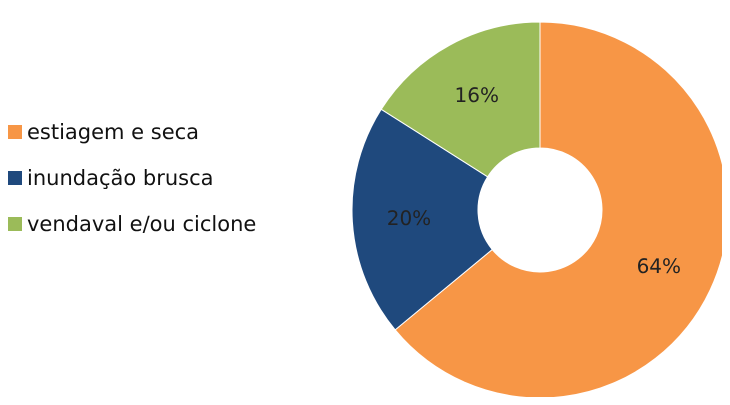 Image resolution: width=730 pixels, height=405 pixels. What do you see at coordinates (120, 178) in the screenshot?
I see `legend-label: inundação brusca` at bounding box center [120, 178].